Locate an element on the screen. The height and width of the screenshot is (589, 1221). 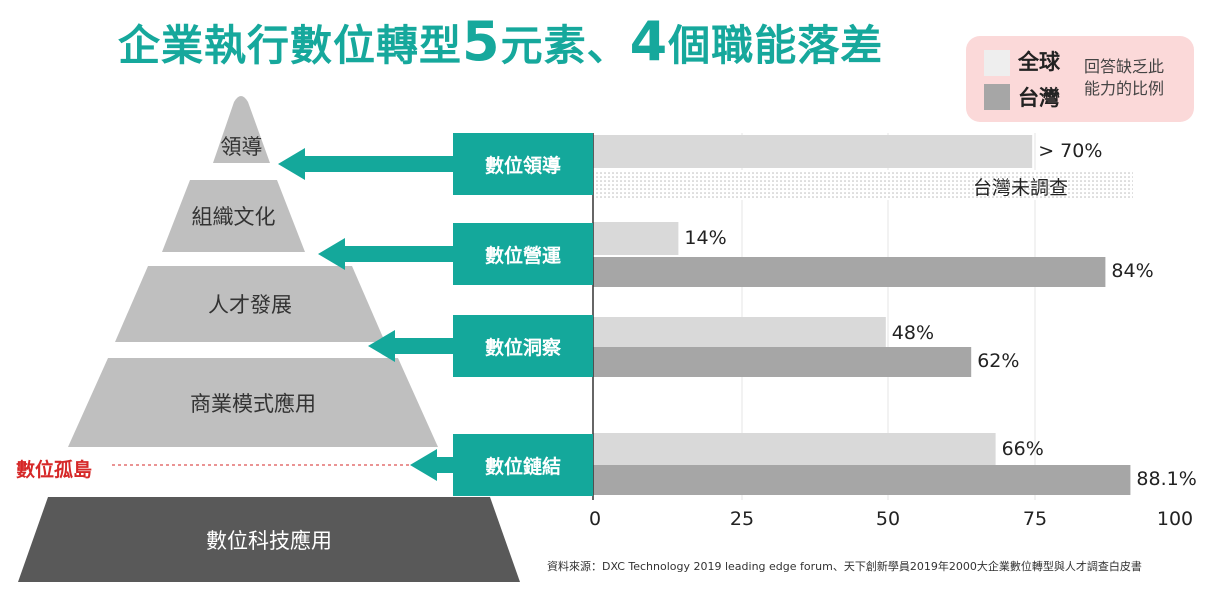
tier-talent: 人才發展 is located at coordinates (250, 305).